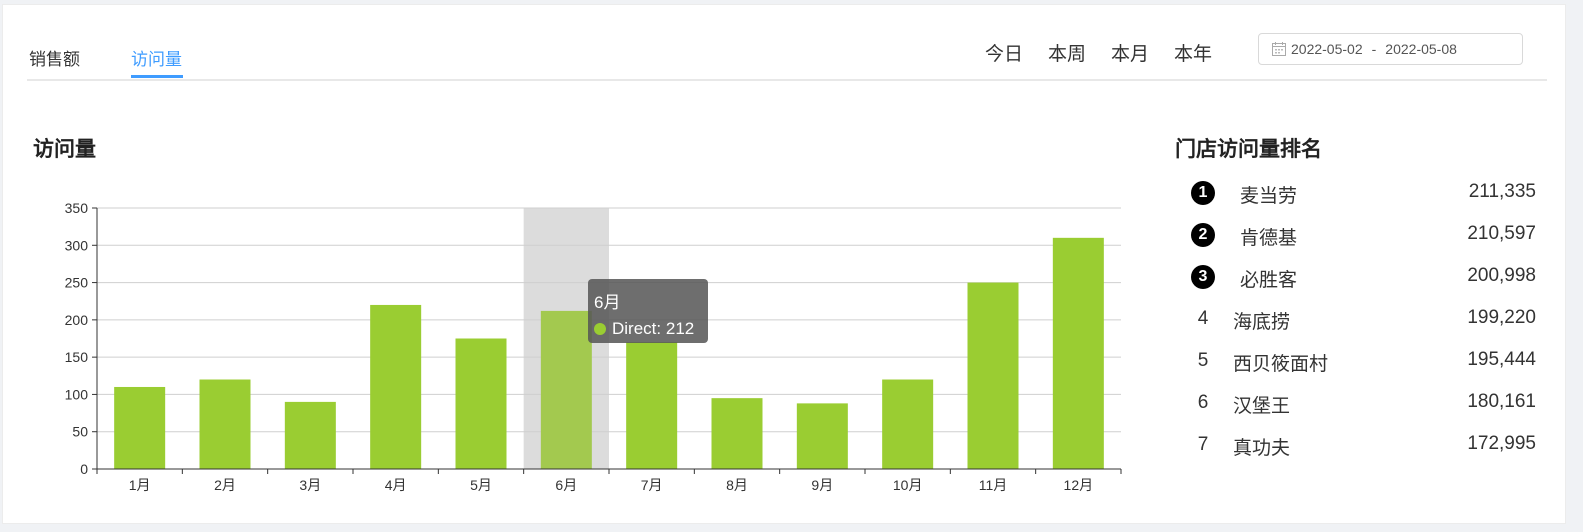  Describe the element at coordinates (84, 469) in the screenshot. I see `y-tick-label: 0` at that location.